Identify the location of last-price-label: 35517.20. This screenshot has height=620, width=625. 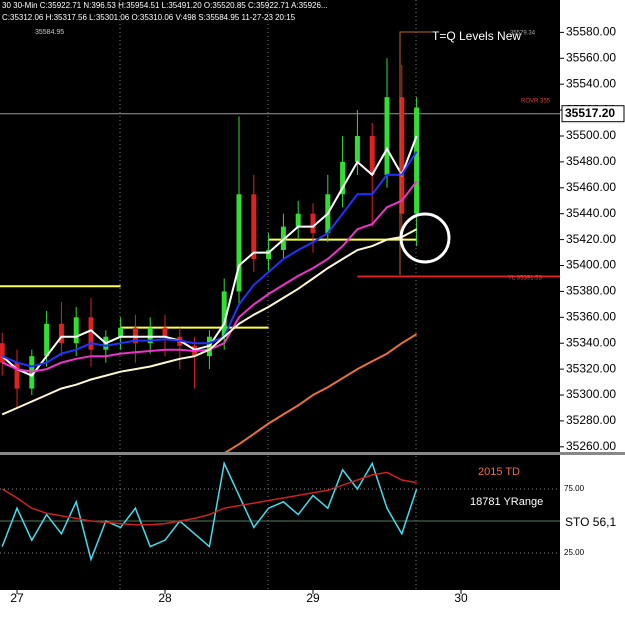
(590, 113).